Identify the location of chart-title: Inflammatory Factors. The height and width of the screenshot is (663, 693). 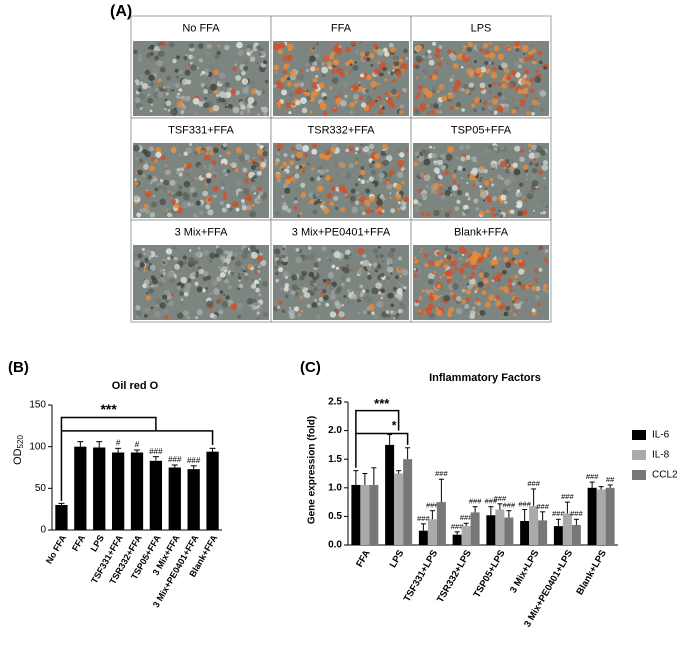
(485, 378).